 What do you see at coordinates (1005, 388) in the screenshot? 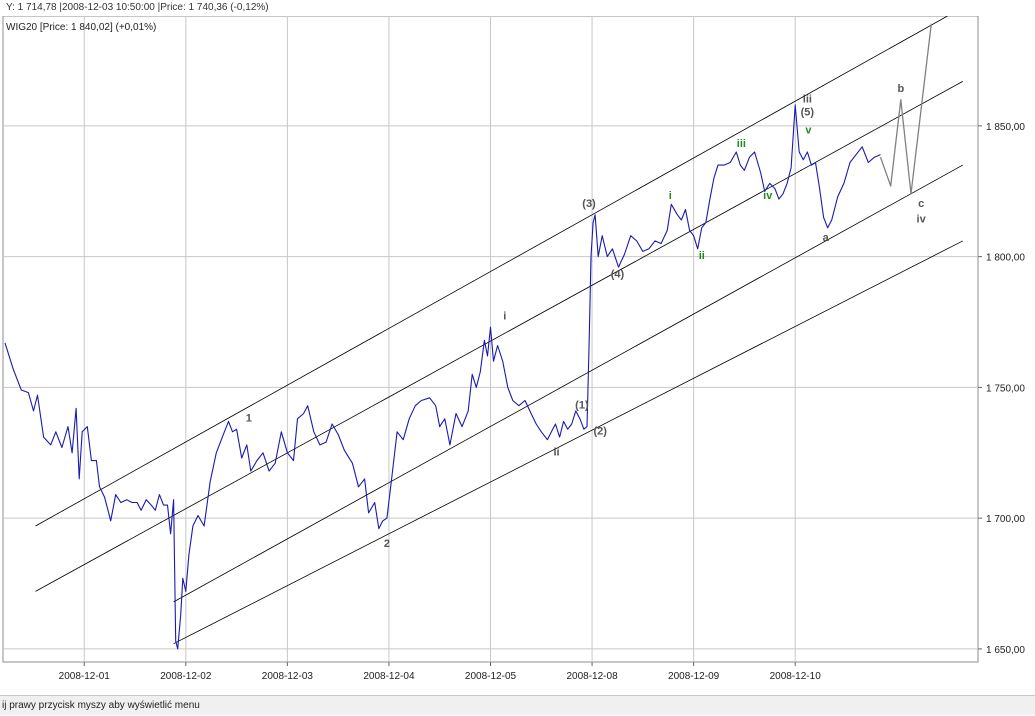
I see `y-tick-label: 1 750,00` at bounding box center [1005, 388].